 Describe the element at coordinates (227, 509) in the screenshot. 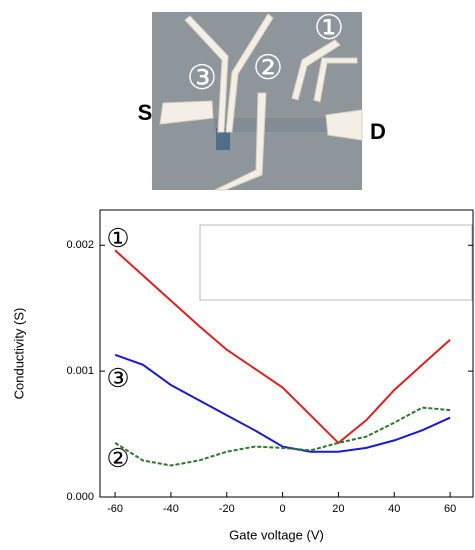

I see `x-tick-label: -20` at that location.